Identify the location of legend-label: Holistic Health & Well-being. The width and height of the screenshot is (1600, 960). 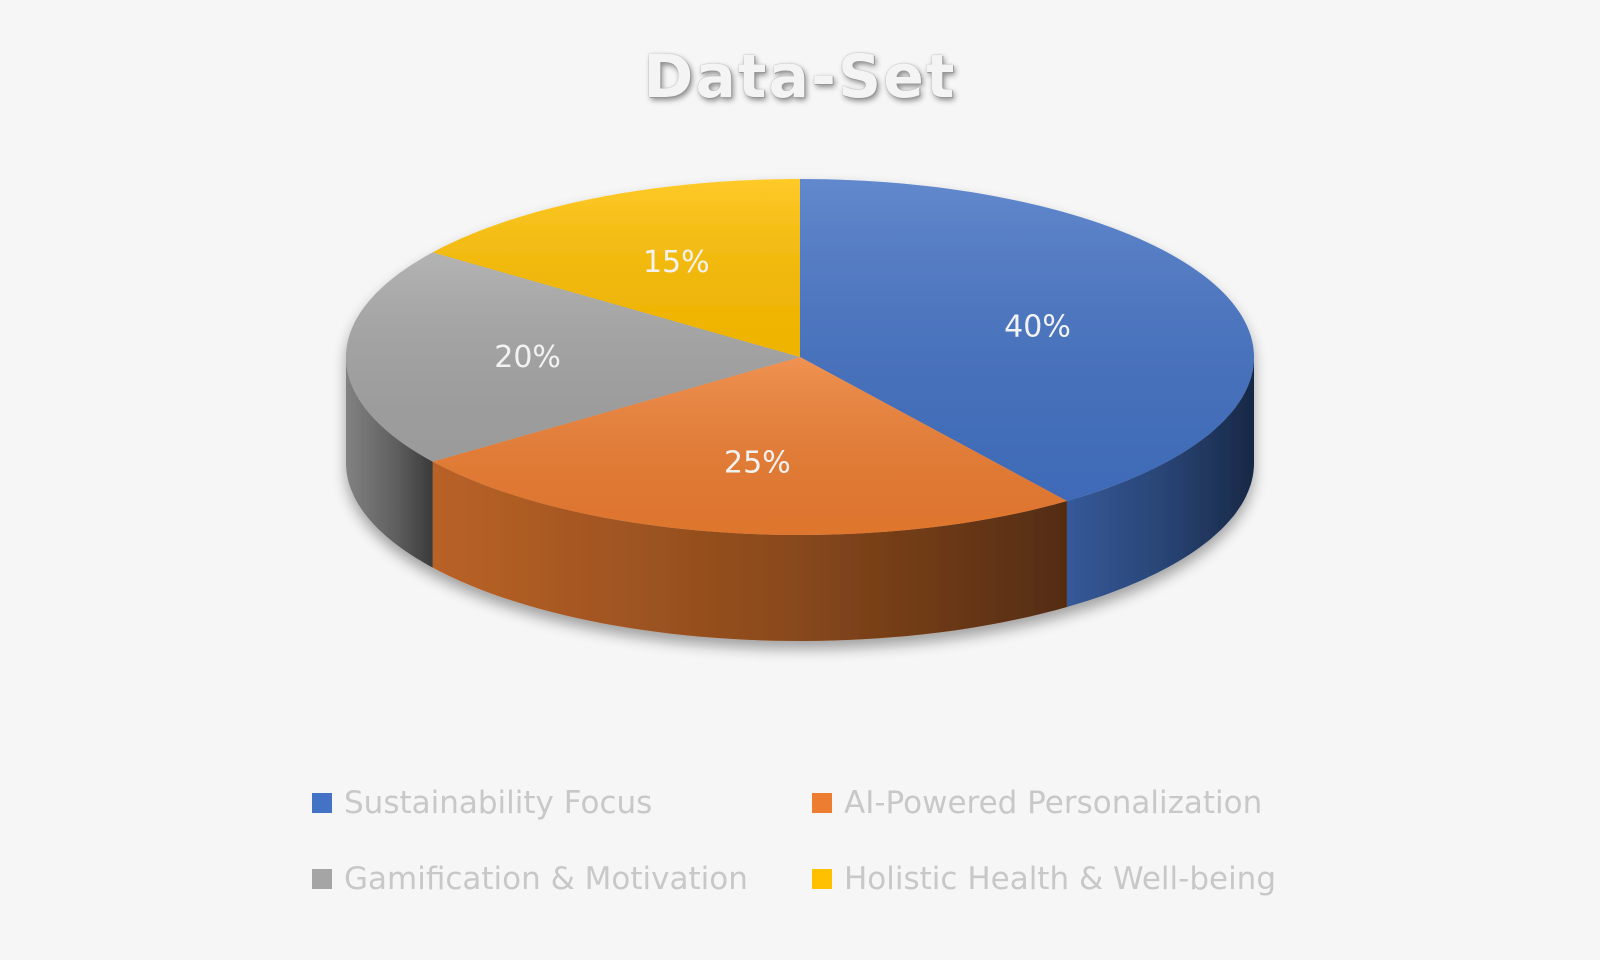
(1060, 879).